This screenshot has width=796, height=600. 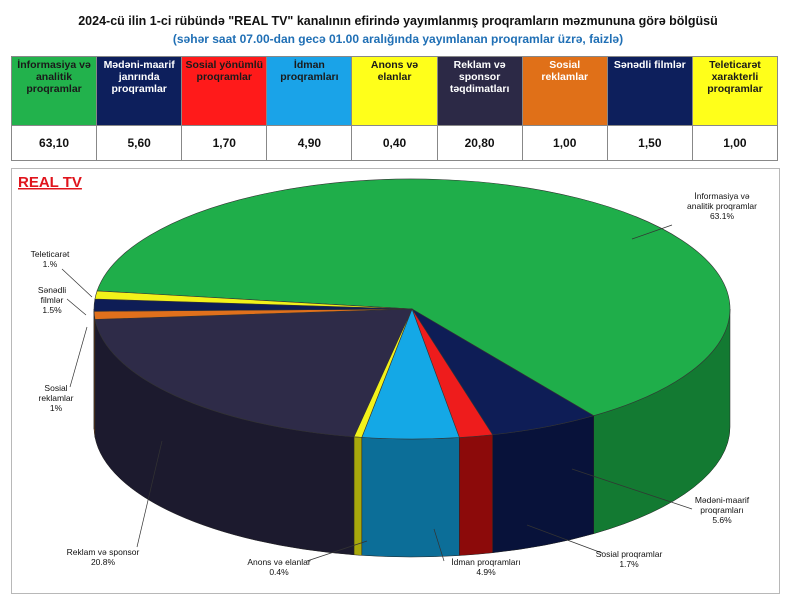 What do you see at coordinates (52, 300) in the screenshot?
I see `slice-label: filmlər` at bounding box center [52, 300].